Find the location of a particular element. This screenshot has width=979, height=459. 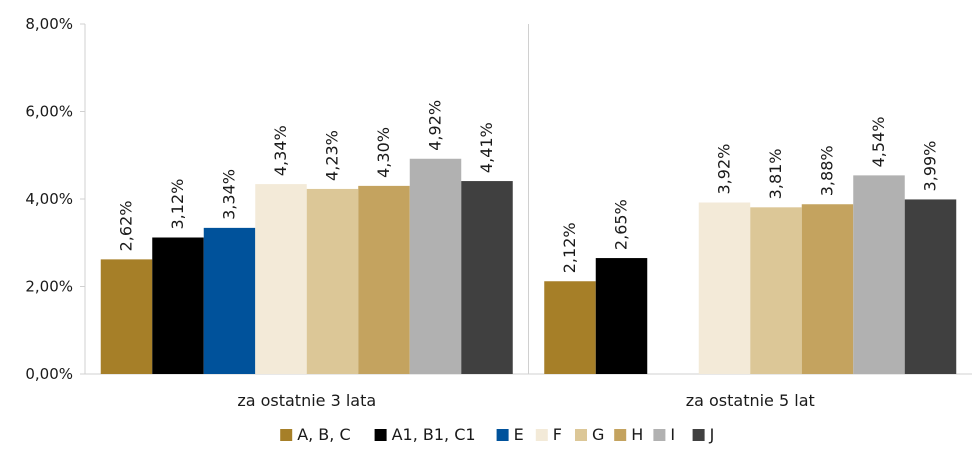

bar-data-label: 4,54% is located at coordinates (878, 142).